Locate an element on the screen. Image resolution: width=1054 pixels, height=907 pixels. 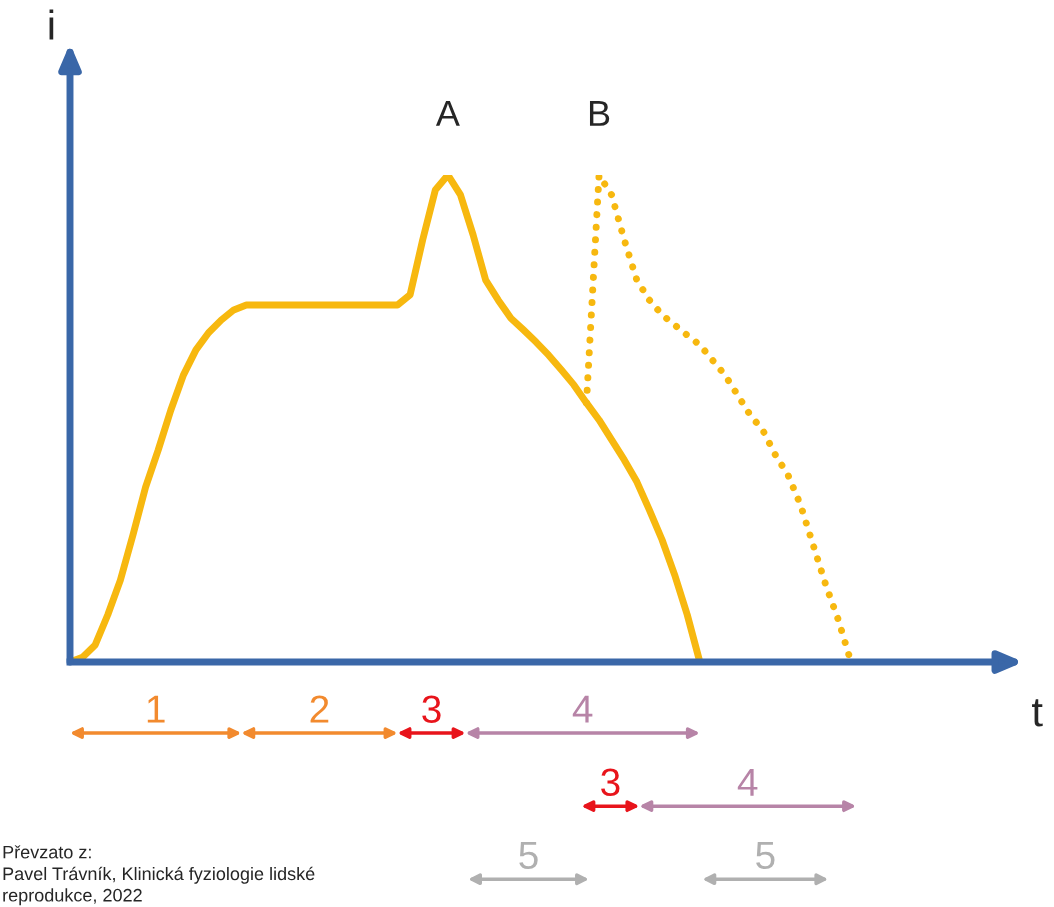
annotation: A is located at coordinates (447, 113).